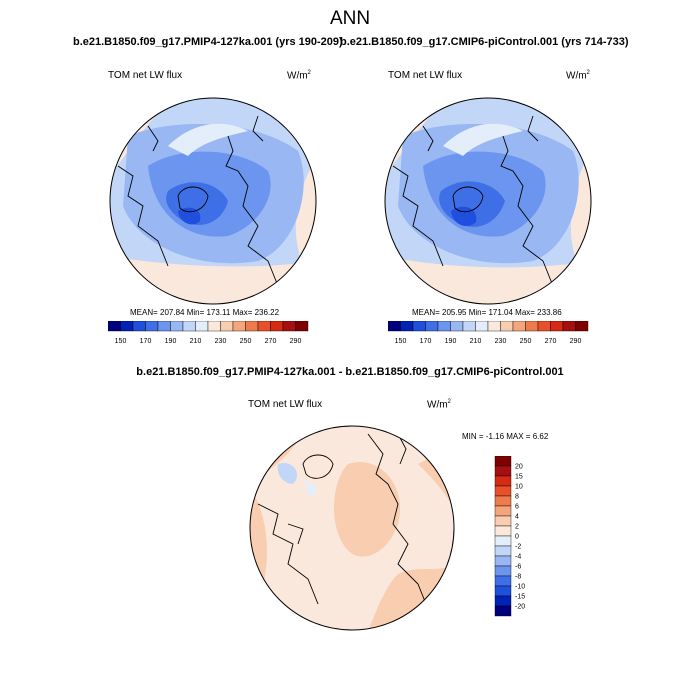 This screenshot has width=700, height=700. What do you see at coordinates (246, 341) in the screenshot?
I see `panel1-colorbar-label: 250` at bounding box center [246, 341].